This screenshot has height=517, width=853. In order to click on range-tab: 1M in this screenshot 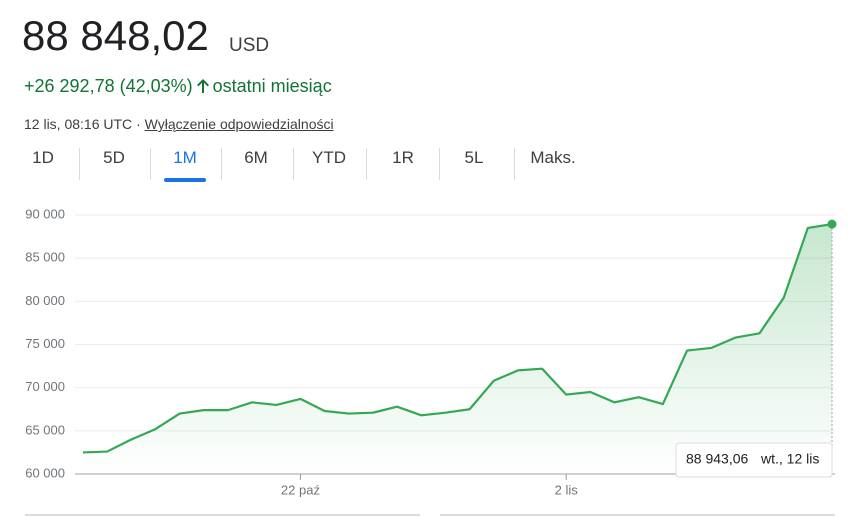, I will do `click(185, 157)`.